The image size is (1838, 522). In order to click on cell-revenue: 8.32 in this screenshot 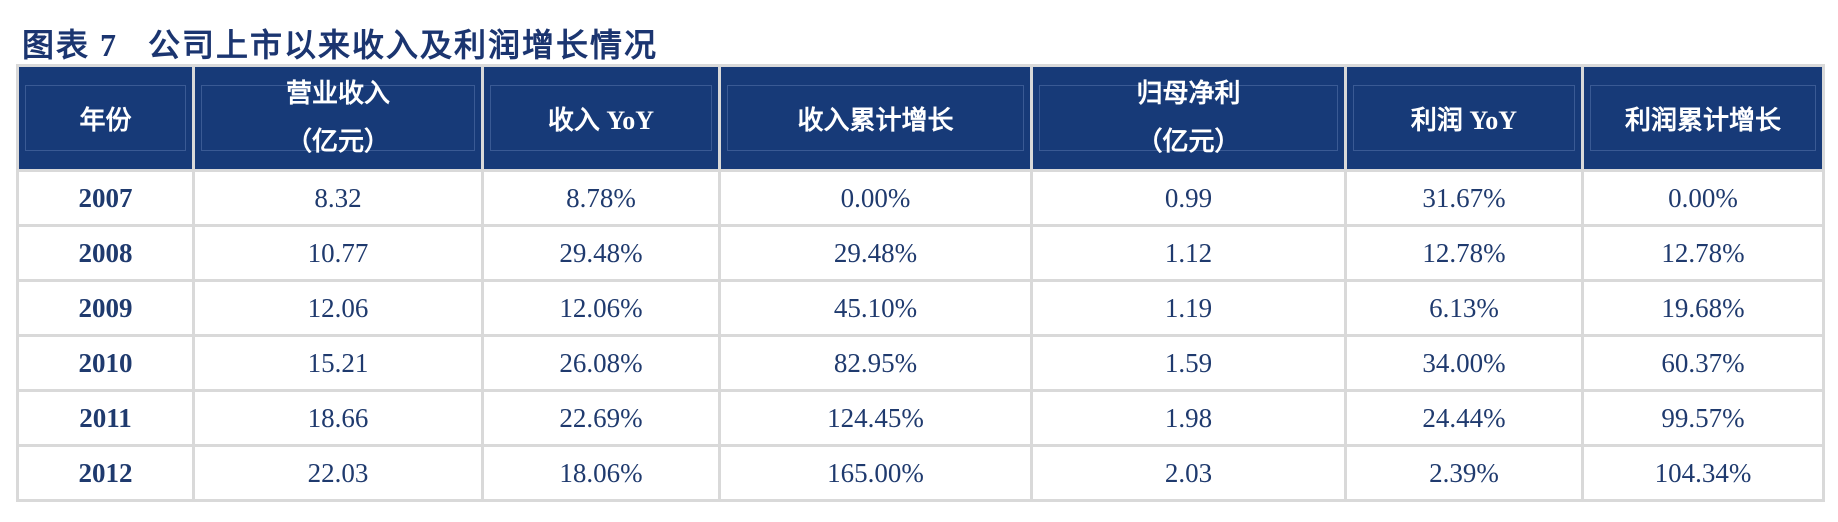, I will do `click(338, 198)`.